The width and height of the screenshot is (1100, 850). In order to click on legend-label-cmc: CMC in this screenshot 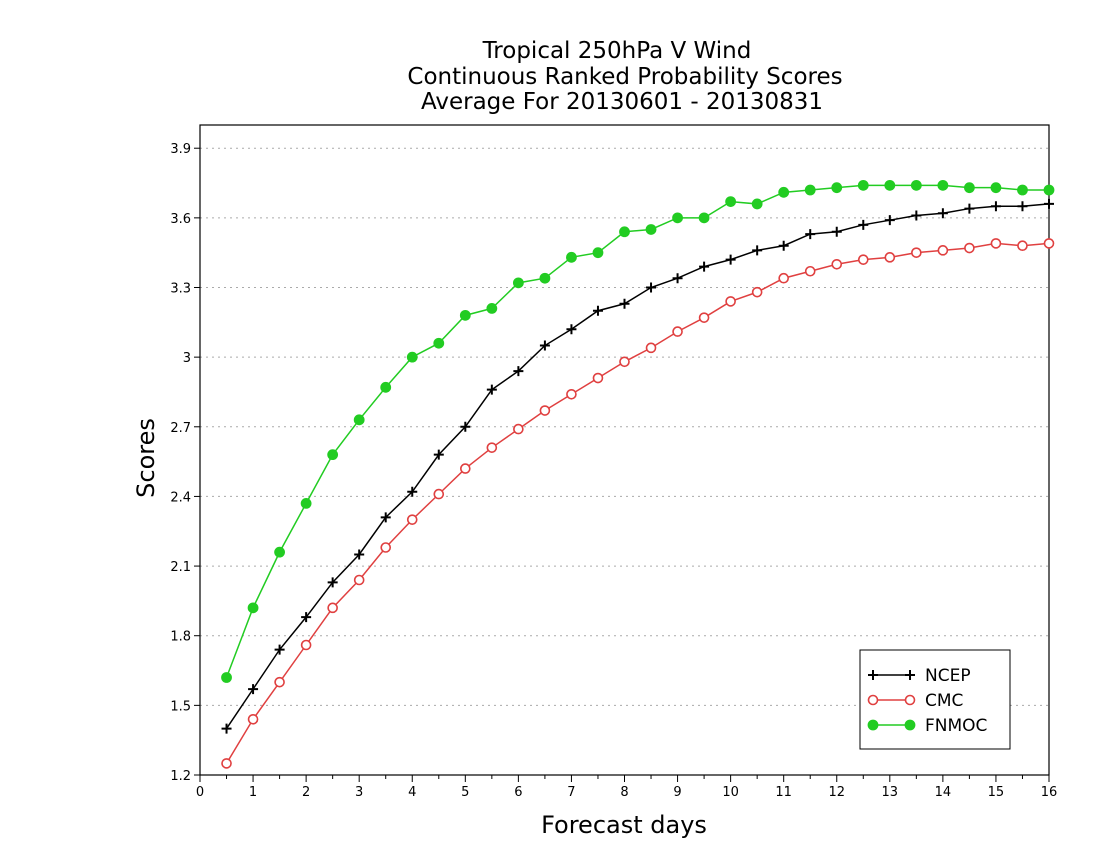, I will do `click(944, 701)`.